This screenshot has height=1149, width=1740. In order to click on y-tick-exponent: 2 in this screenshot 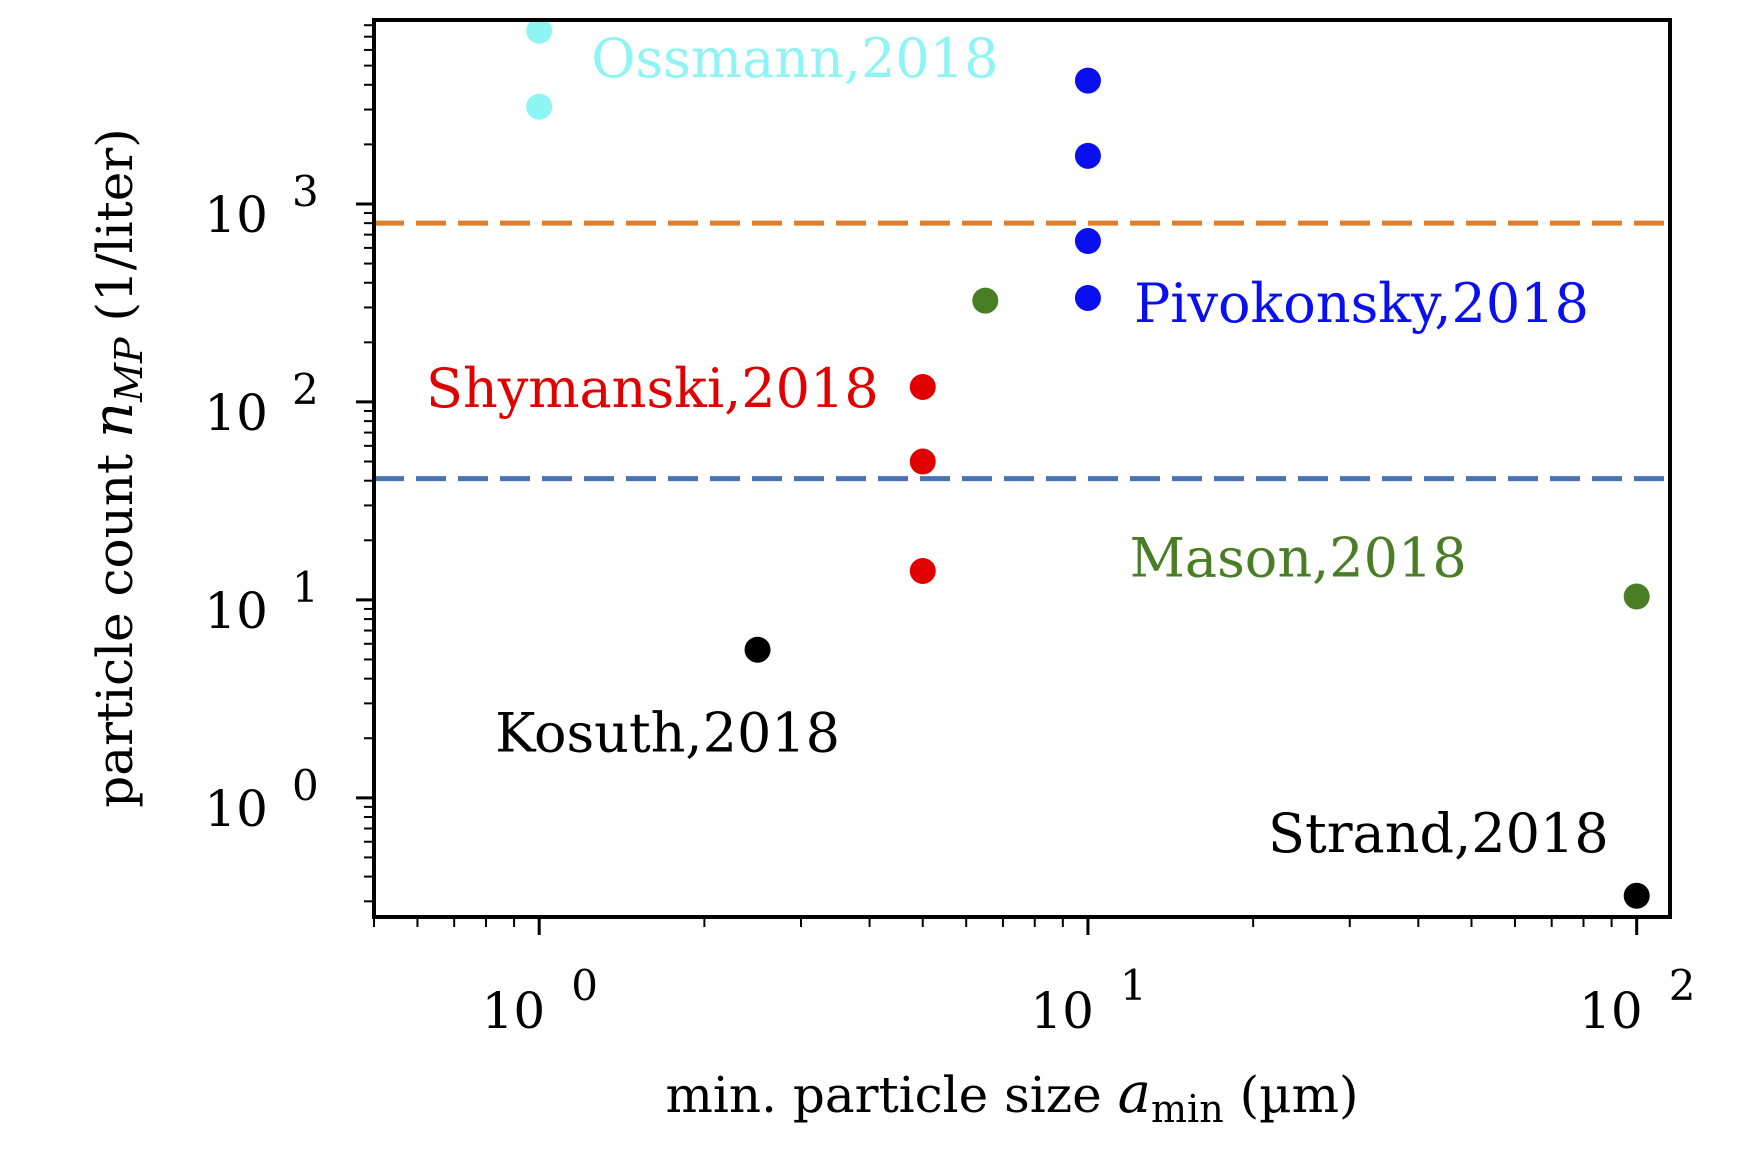, I will do `click(305, 389)`.